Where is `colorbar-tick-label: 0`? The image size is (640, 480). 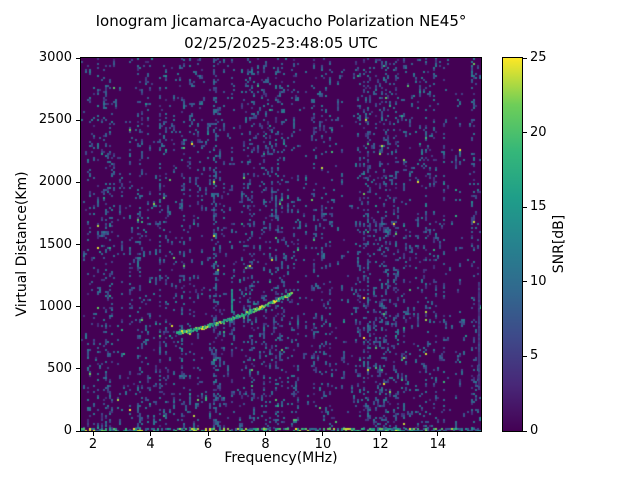
colorbar-tick-label: 0 is located at coordinates (534, 430).